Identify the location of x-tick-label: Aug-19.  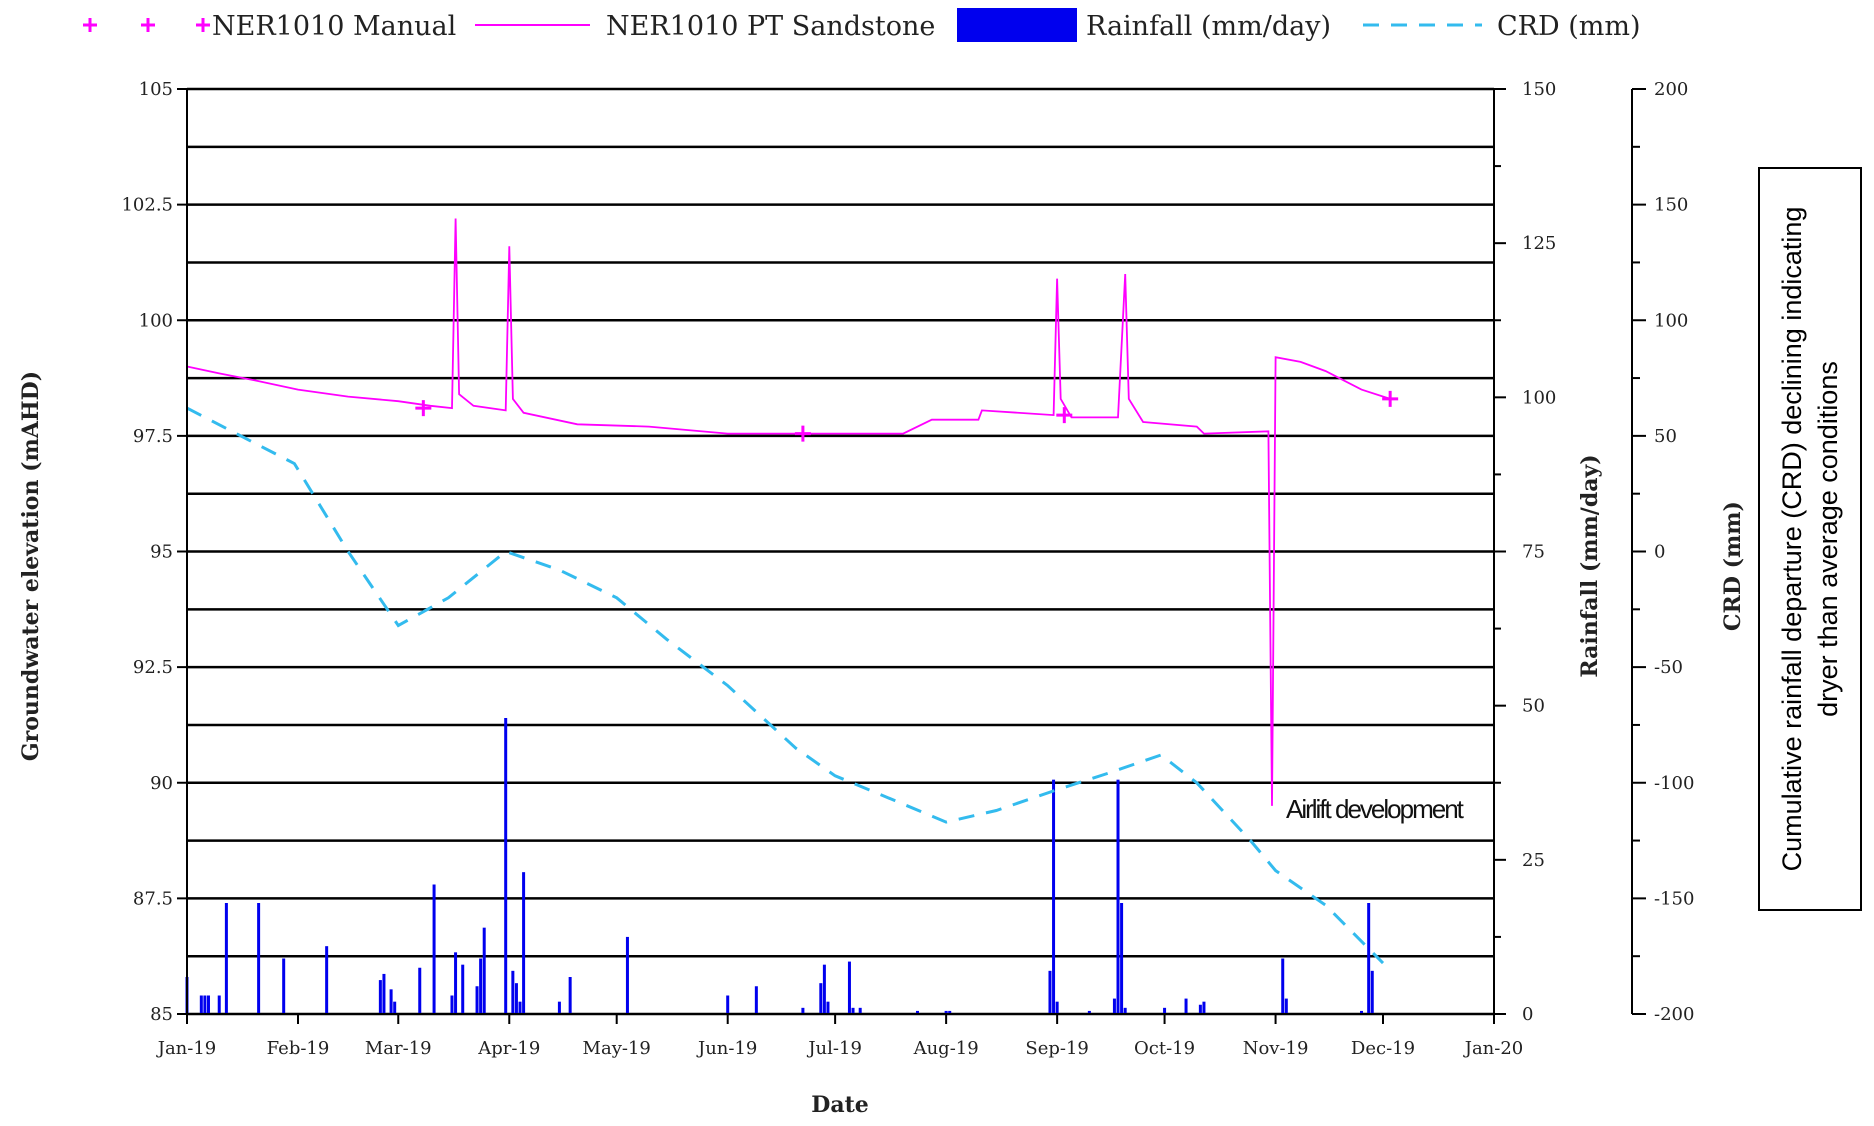
(946, 1048).